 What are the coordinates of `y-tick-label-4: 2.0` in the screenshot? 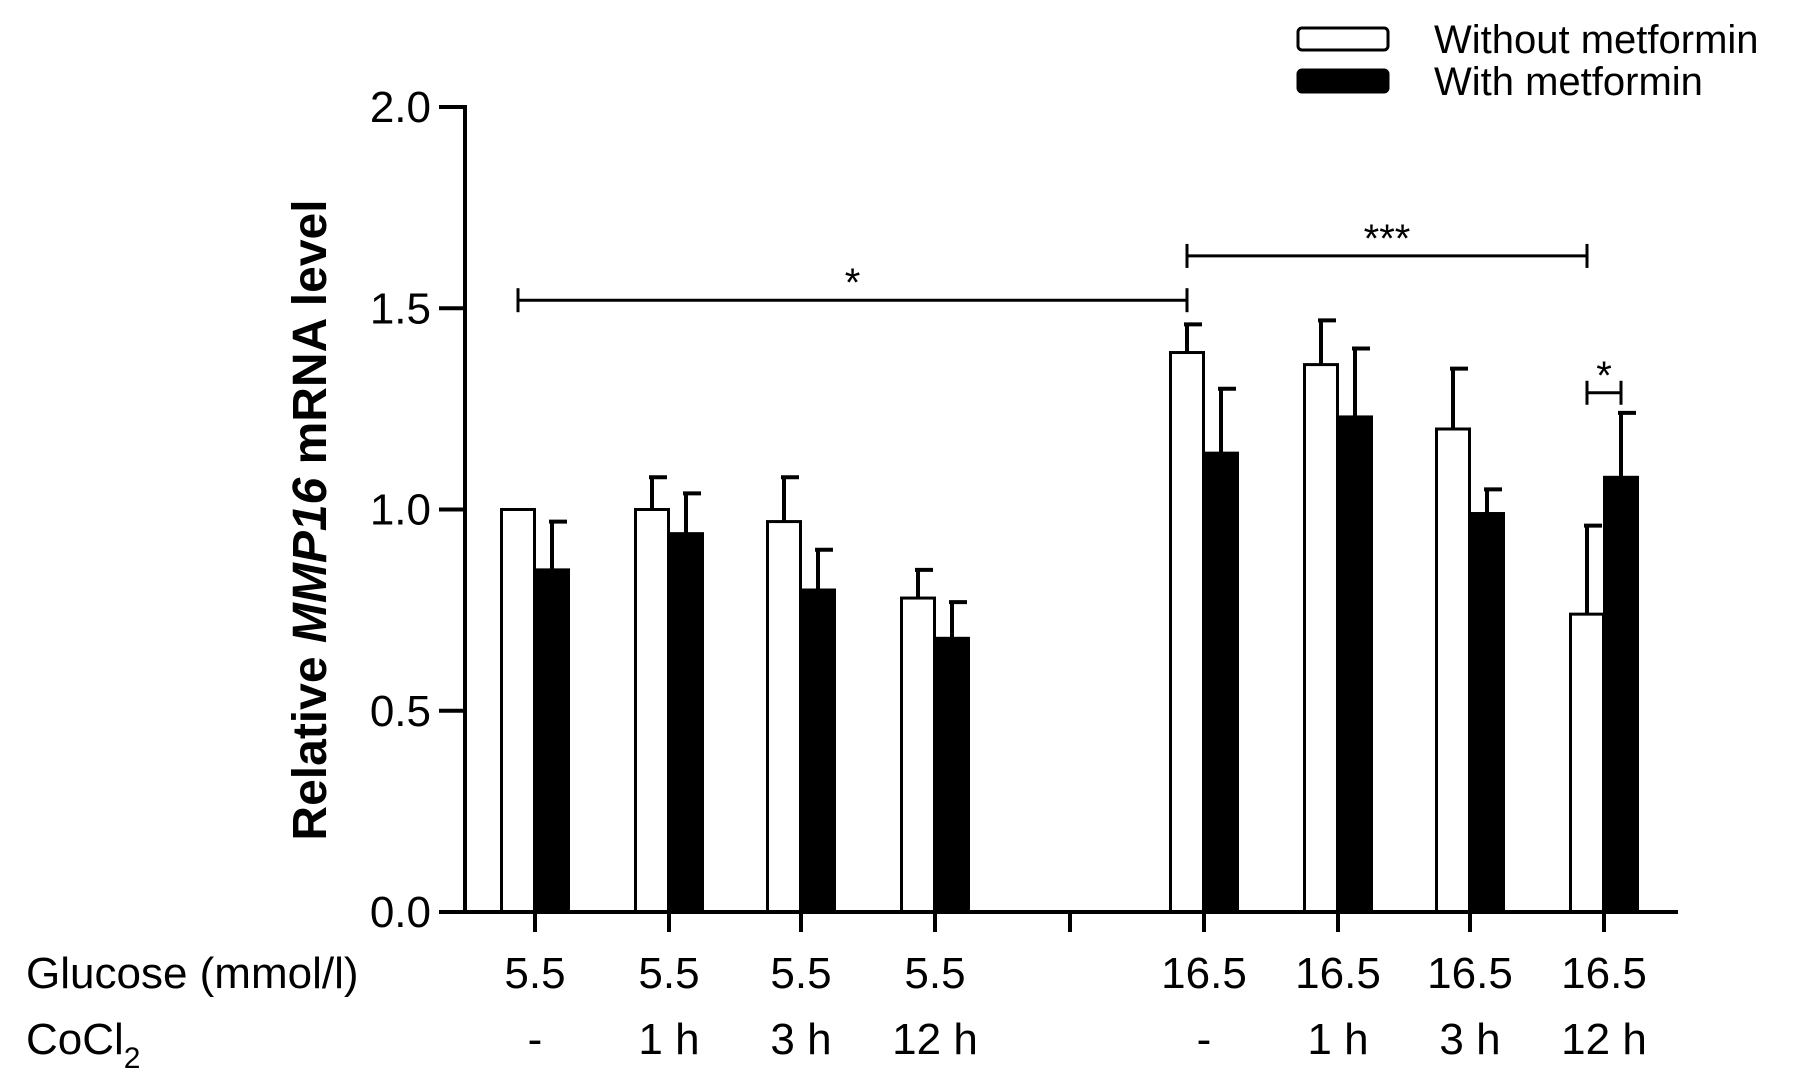 It's located at (400, 107).